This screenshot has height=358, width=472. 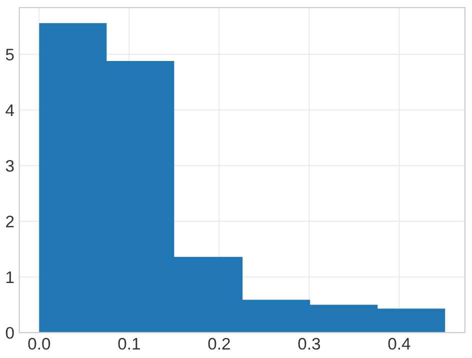 I want to click on x-tick-label: 0.2, so click(x=219, y=344).